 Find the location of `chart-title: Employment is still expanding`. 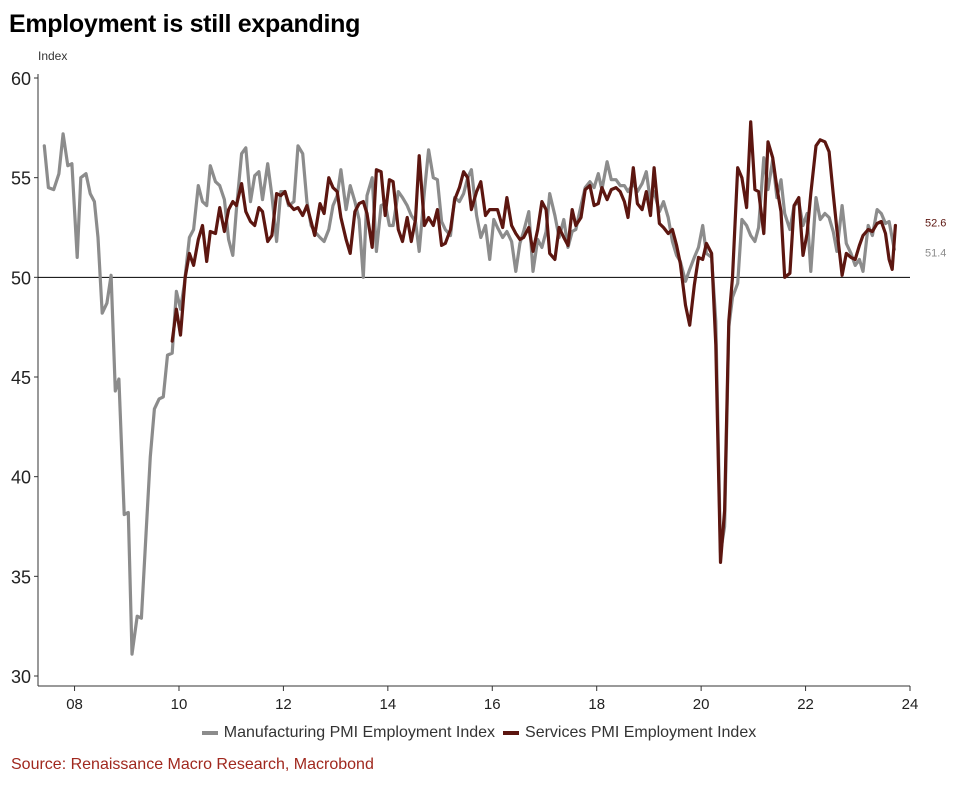

chart-title: Employment is still expanding is located at coordinates (185, 24).